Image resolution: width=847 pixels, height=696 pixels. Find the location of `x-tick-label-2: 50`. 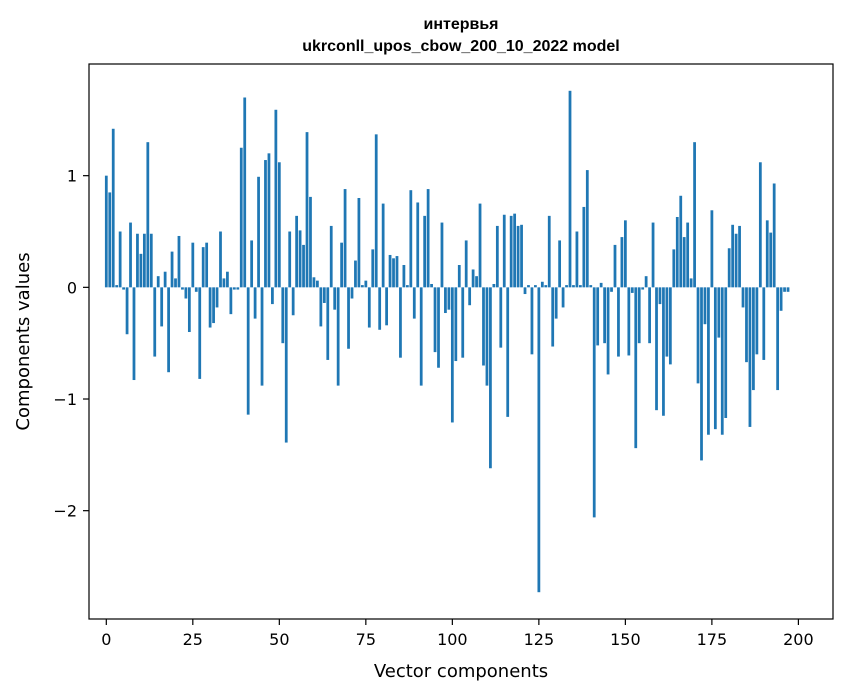

x-tick-label-2: 50 is located at coordinates (279, 639).